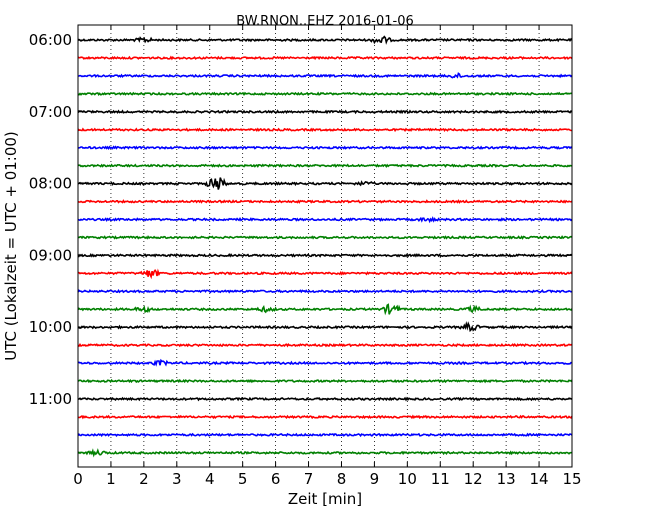  I want to click on x-tick-label: 7, so click(309, 479).